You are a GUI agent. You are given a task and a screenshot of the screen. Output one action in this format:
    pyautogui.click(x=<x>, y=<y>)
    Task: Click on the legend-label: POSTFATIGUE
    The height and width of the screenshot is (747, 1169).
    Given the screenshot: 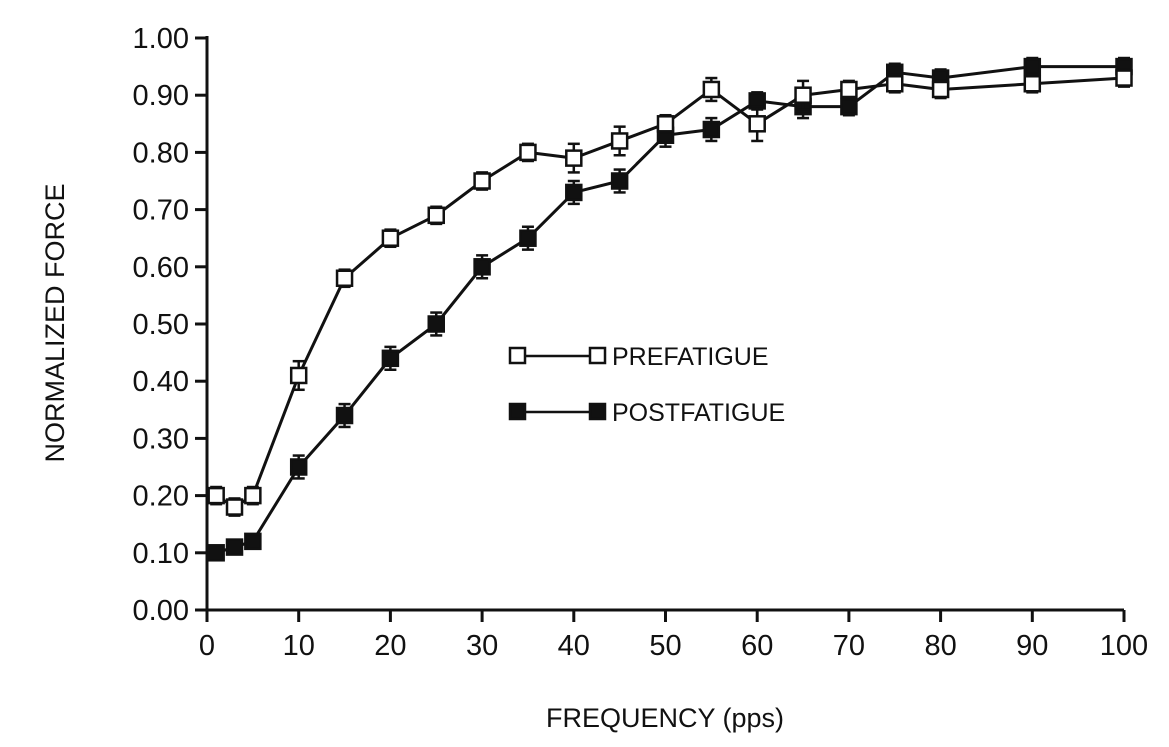 What is the action you would take?
    pyautogui.click(x=698, y=413)
    